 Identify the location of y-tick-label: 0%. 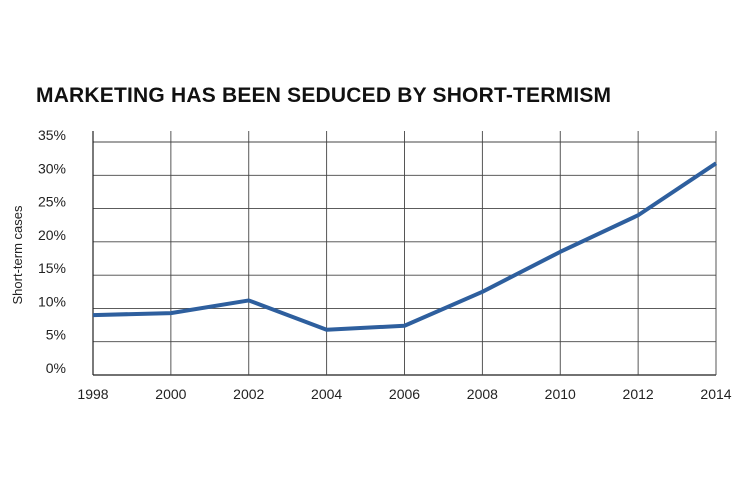
(56, 368).